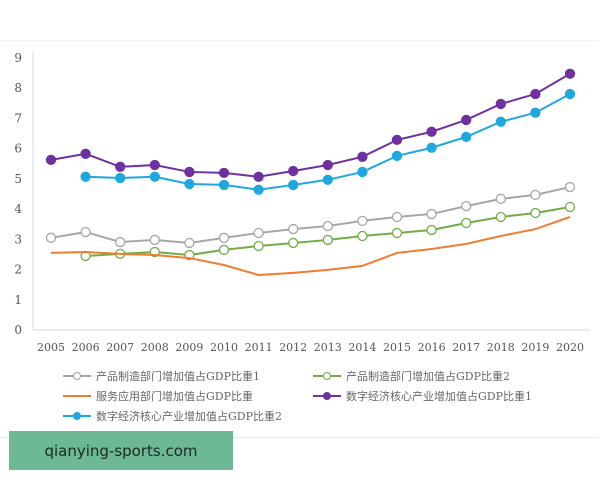 The width and height of the screenshot is (600, 480). I want to click on x-tick-label: 2008, so click(155, 347).